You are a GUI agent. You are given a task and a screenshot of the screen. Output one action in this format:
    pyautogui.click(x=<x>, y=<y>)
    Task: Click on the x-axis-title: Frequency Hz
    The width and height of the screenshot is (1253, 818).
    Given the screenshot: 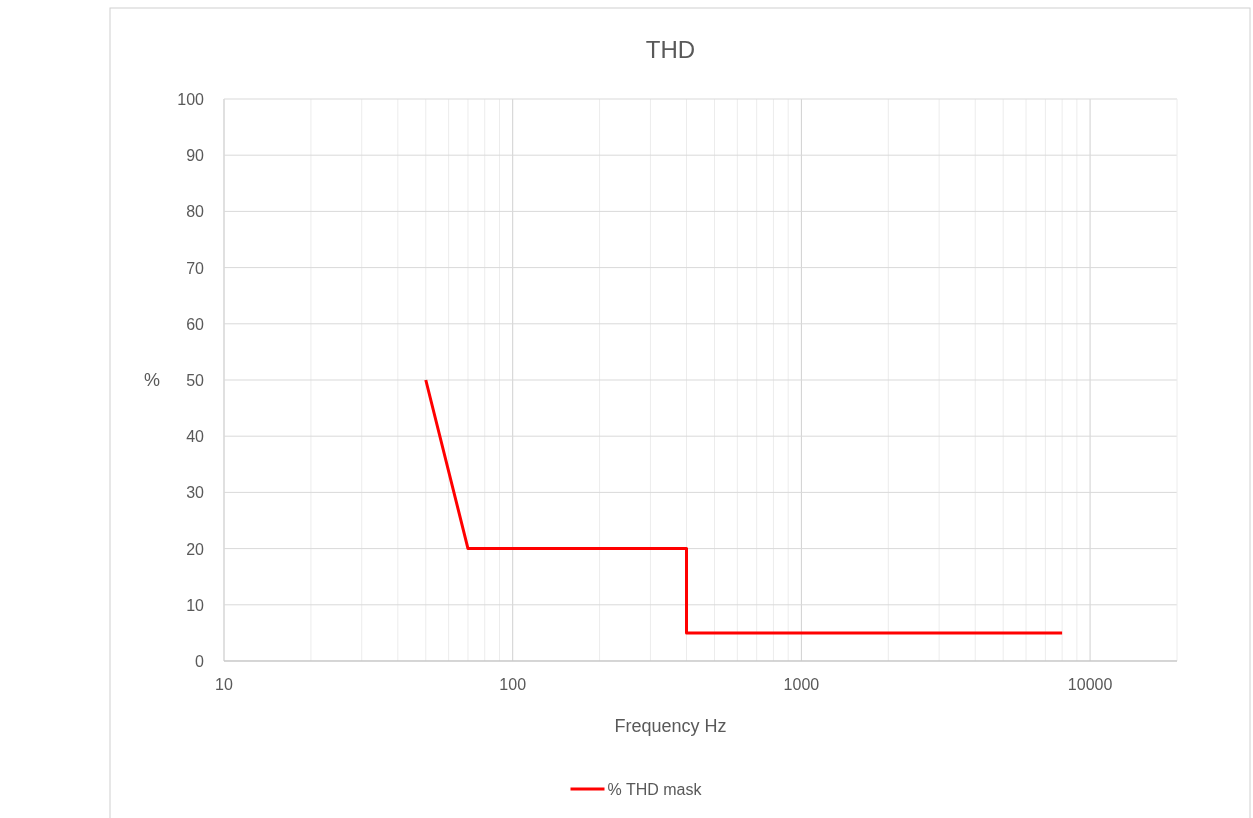 What is the action you would take?
    pyautogui.click(x=670, y=726)
    